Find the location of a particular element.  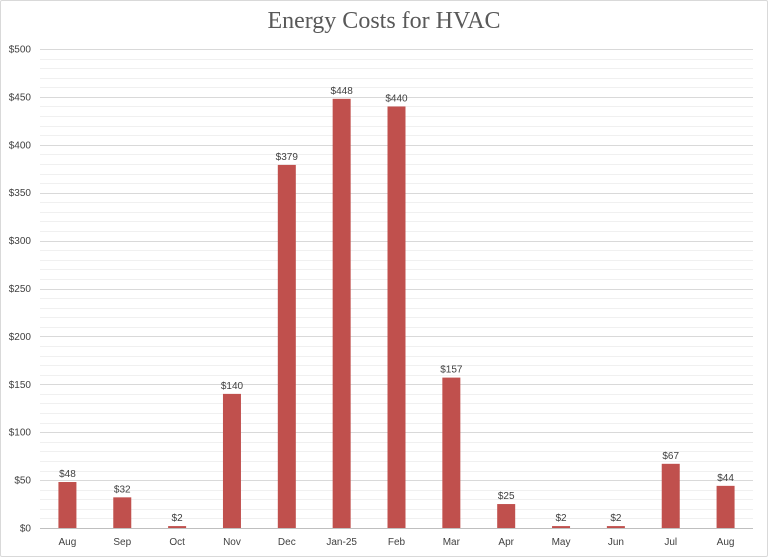

data-label: $44 is located at coordinates (725, 478).